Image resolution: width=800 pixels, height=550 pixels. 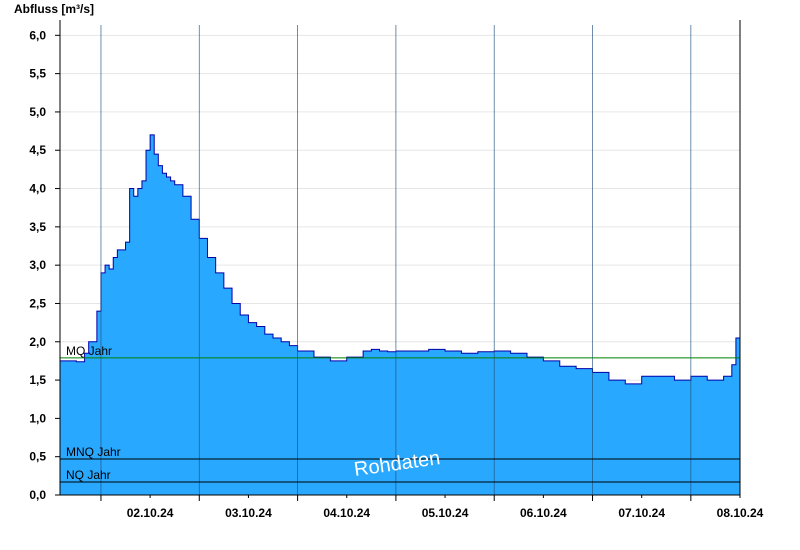 I want to click on y-tick-label: 4,0, so click(x=37, y=189).